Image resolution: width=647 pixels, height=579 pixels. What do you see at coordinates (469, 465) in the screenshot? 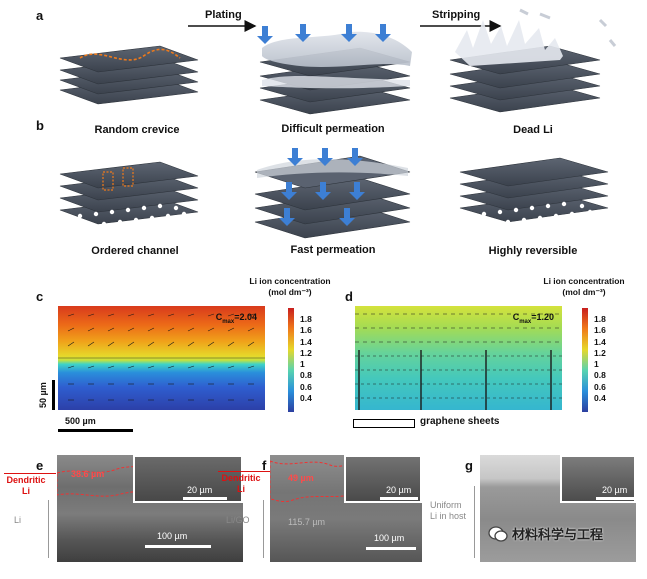
I see `panel-label-g: g` at bounding box center [469, 465].